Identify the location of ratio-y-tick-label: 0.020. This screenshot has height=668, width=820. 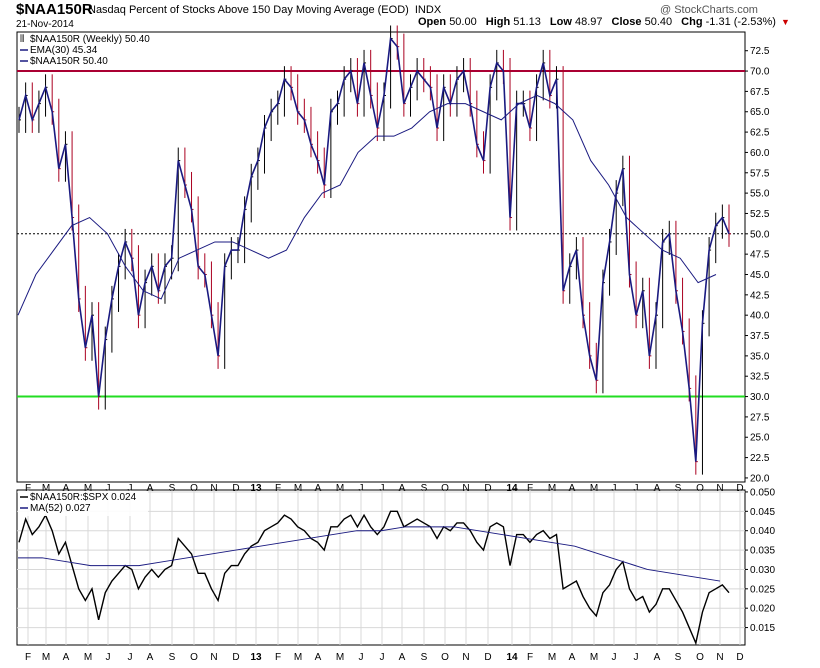
(762, 609).